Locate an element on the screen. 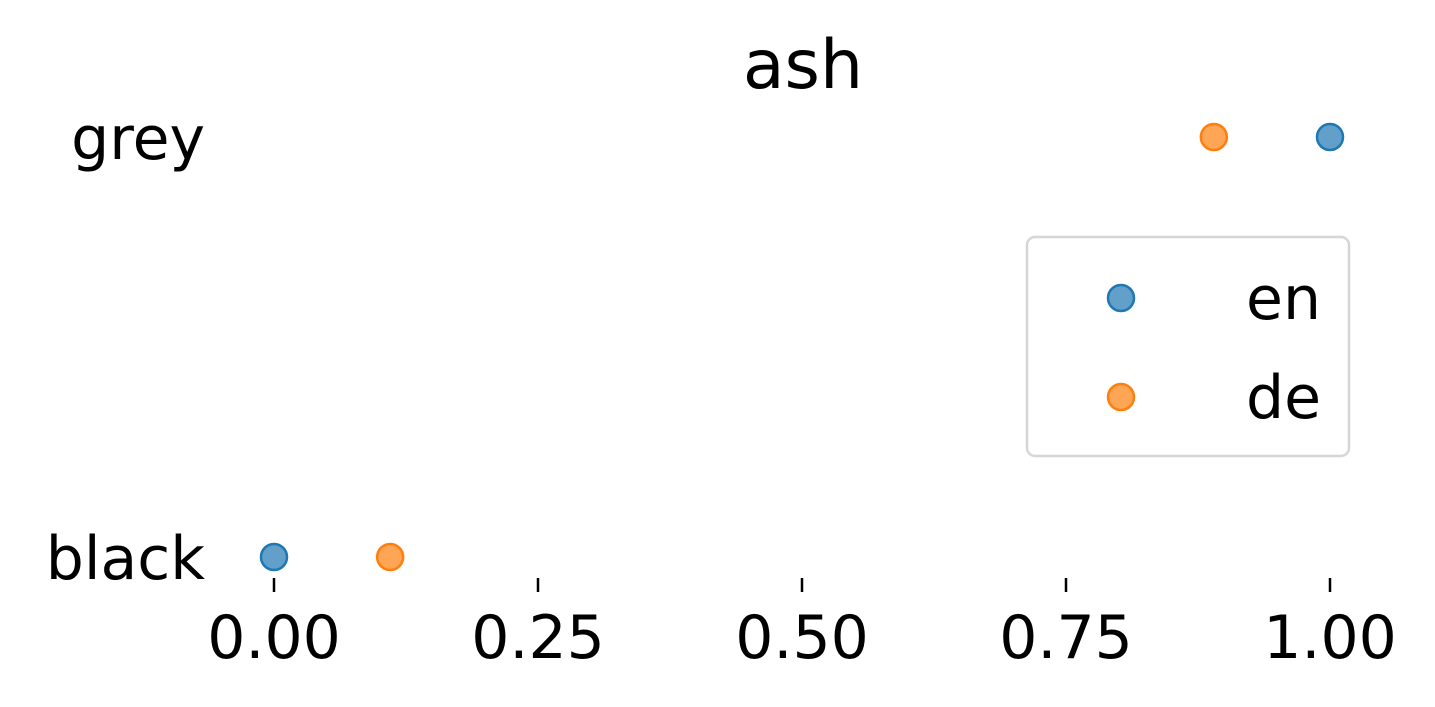 The image size is (1435, 707). legend: en de is located at coordinates (1188, 346).